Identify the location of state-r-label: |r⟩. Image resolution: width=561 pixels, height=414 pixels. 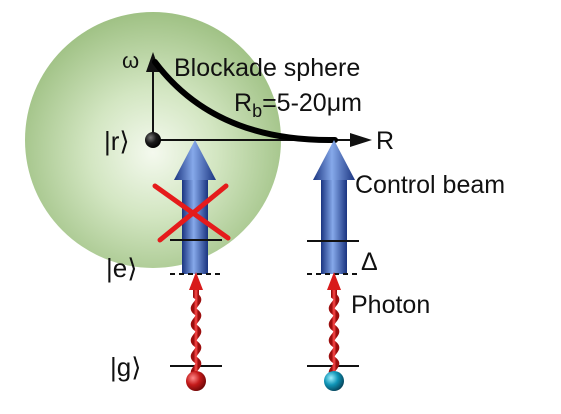
(117, 141).